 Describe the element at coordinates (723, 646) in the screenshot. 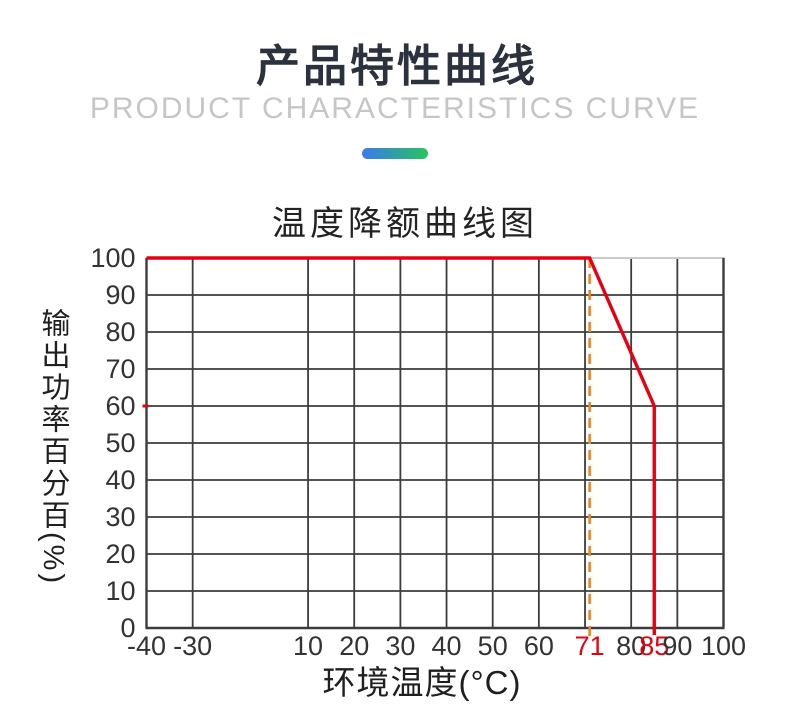

I see `x-tick-label-100: 100` at that location.